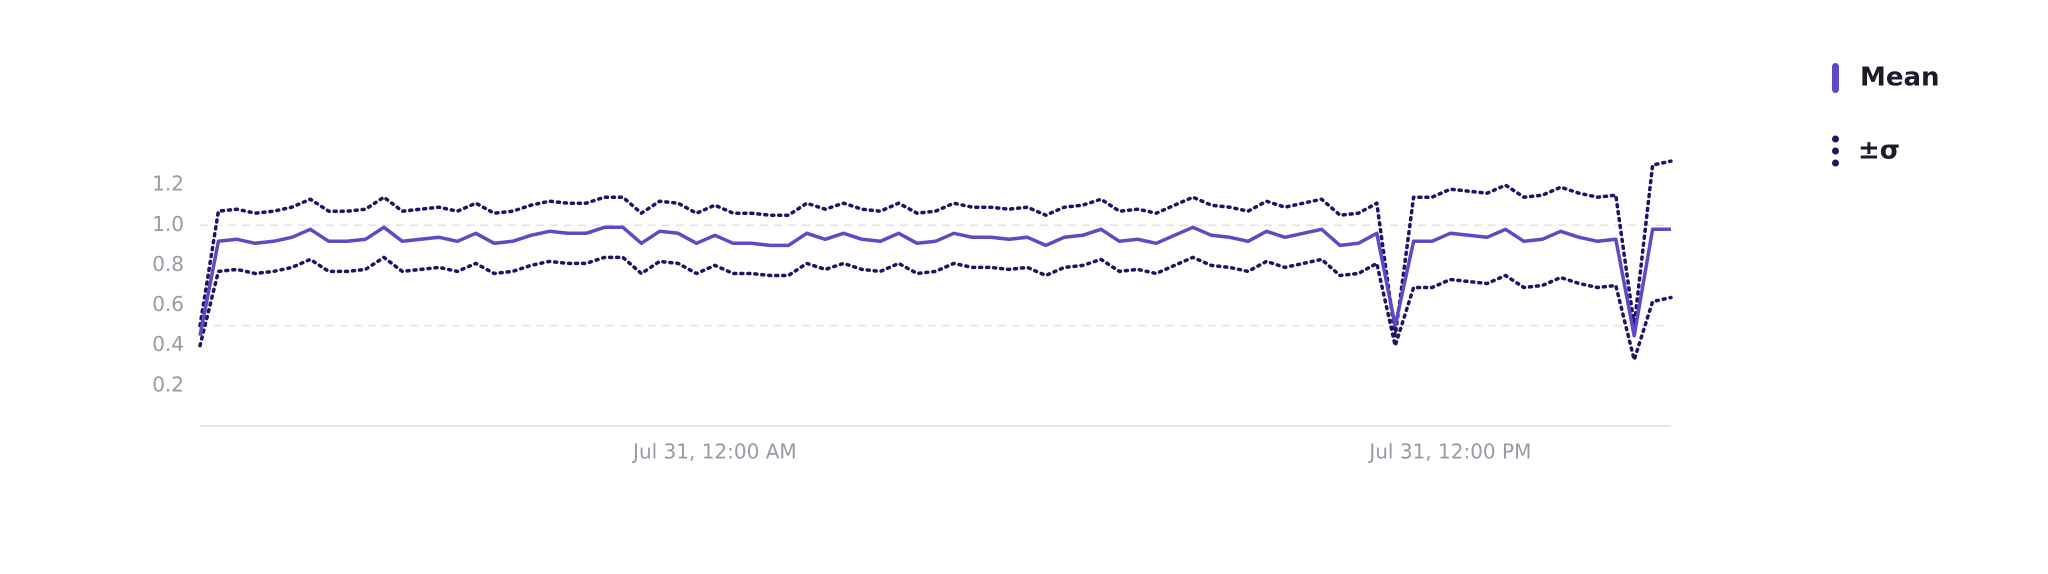 The image size is (2048, 574). I want to click on legend-label: ±σ, so click(1879, 151).